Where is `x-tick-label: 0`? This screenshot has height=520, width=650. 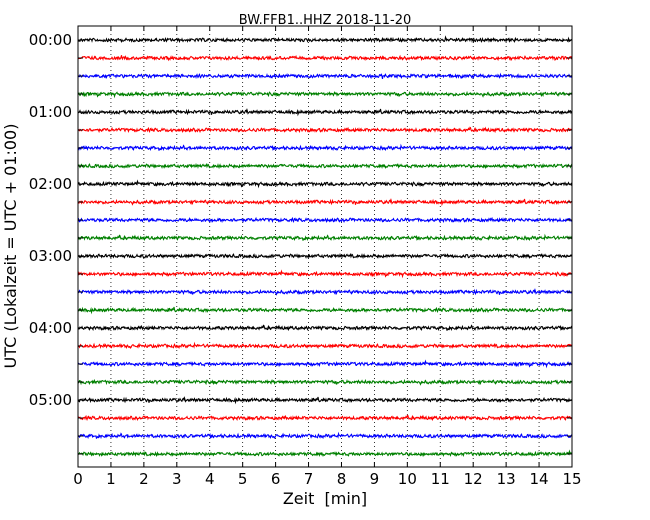
x-tick-label: 0 is located at coordinates (78, 479).